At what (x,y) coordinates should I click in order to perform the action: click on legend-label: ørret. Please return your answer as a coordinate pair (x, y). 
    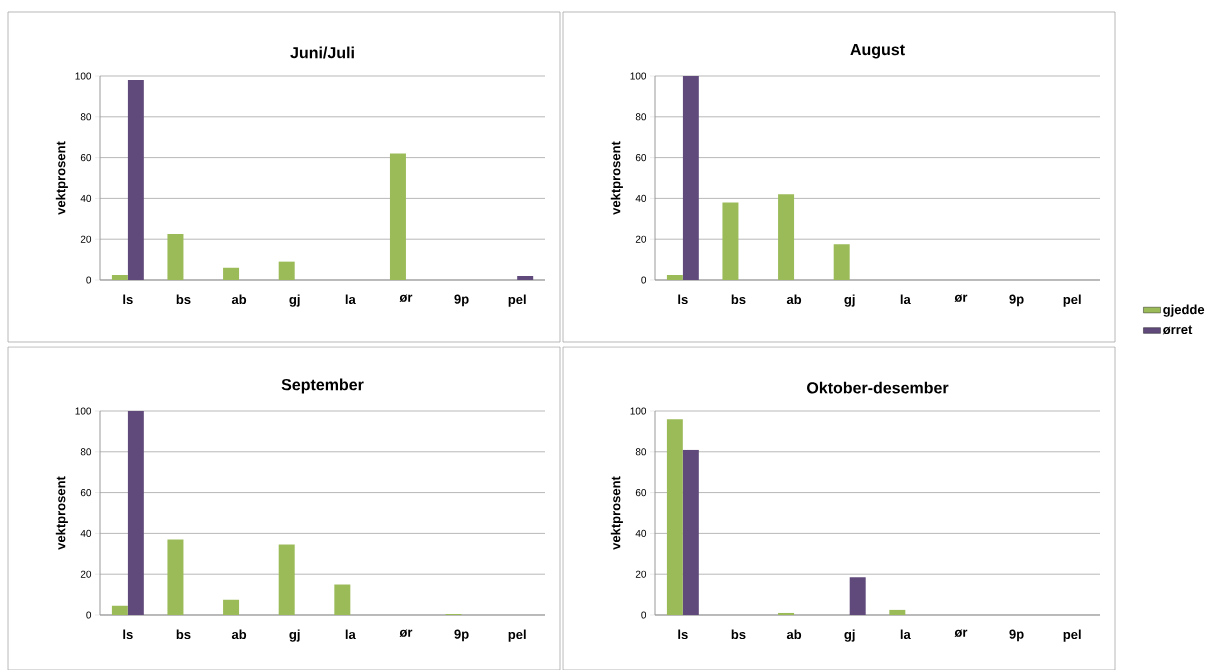
    Looking at the image, I should click on (1177, 330).